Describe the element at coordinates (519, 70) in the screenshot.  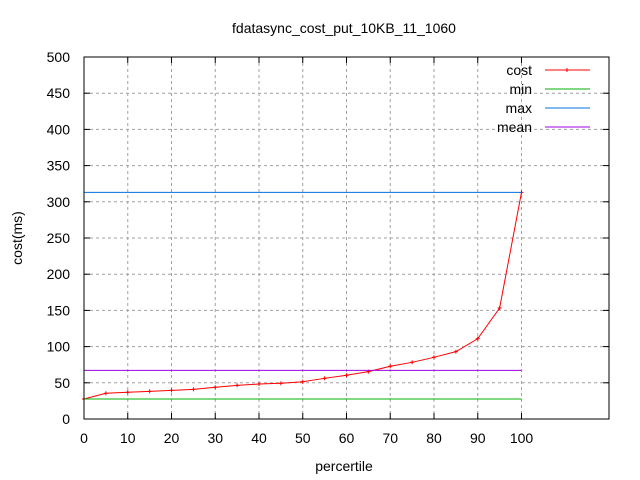
I see `legend-label-cost: cost` at that location.